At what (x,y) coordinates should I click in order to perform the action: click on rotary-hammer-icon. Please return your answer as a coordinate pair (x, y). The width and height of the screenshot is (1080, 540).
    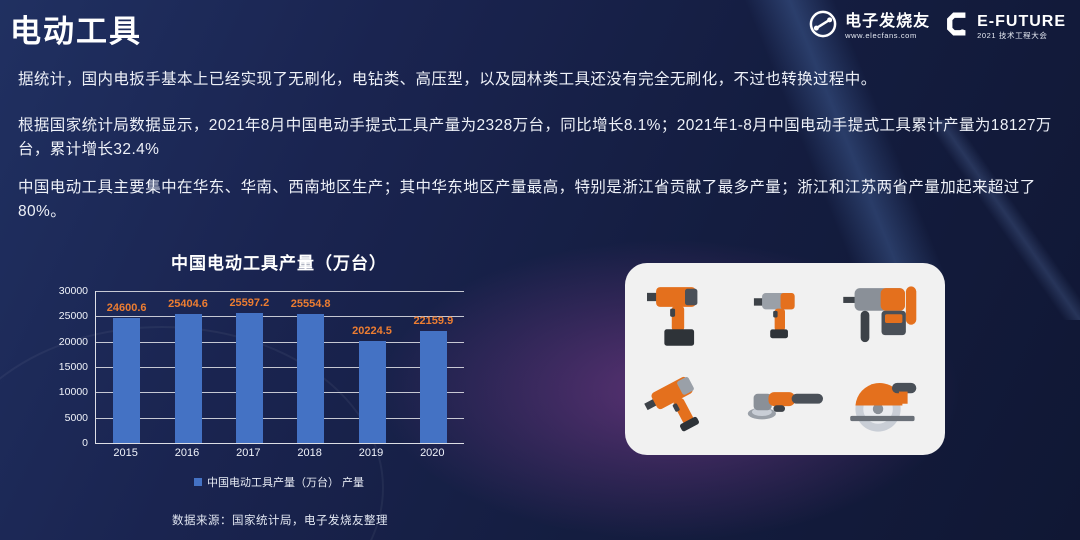
    Looking at the image, I should click on (885, 316).